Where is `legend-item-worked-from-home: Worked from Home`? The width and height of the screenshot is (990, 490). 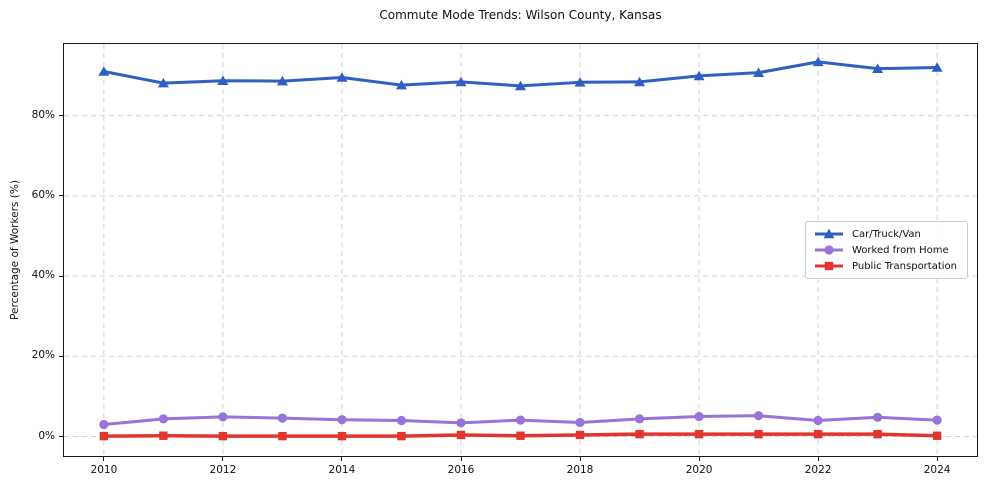 legend-item-worked-from-home: Worked from Home is located at coordinates (885, 250).